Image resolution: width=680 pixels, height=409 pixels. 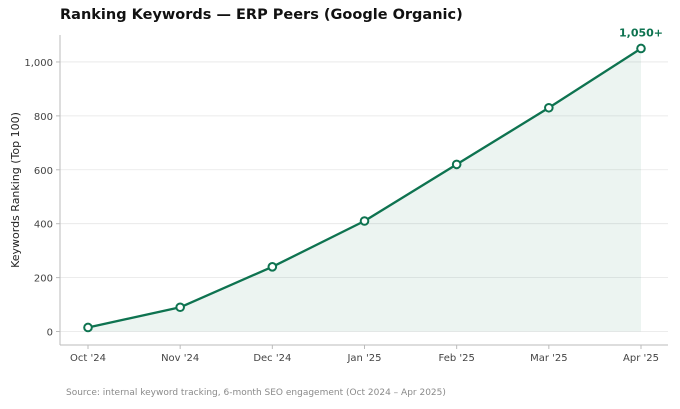 What do you see at coordinates (641, 32) in the screenshot?
I see `peak-annotation: 1,050+` at bounding box center [641, 32].